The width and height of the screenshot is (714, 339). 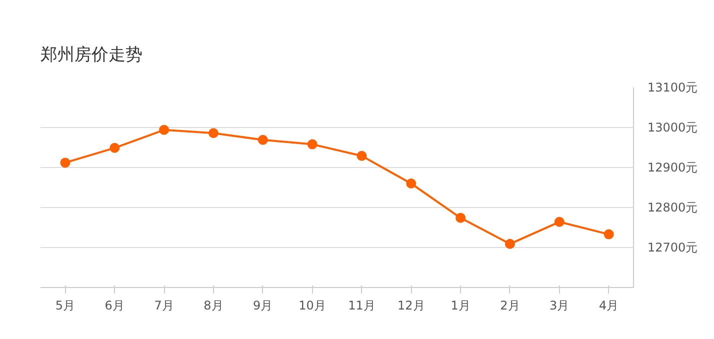 I want to click on x-tick-label: 2月, so click(x=510, y=305).